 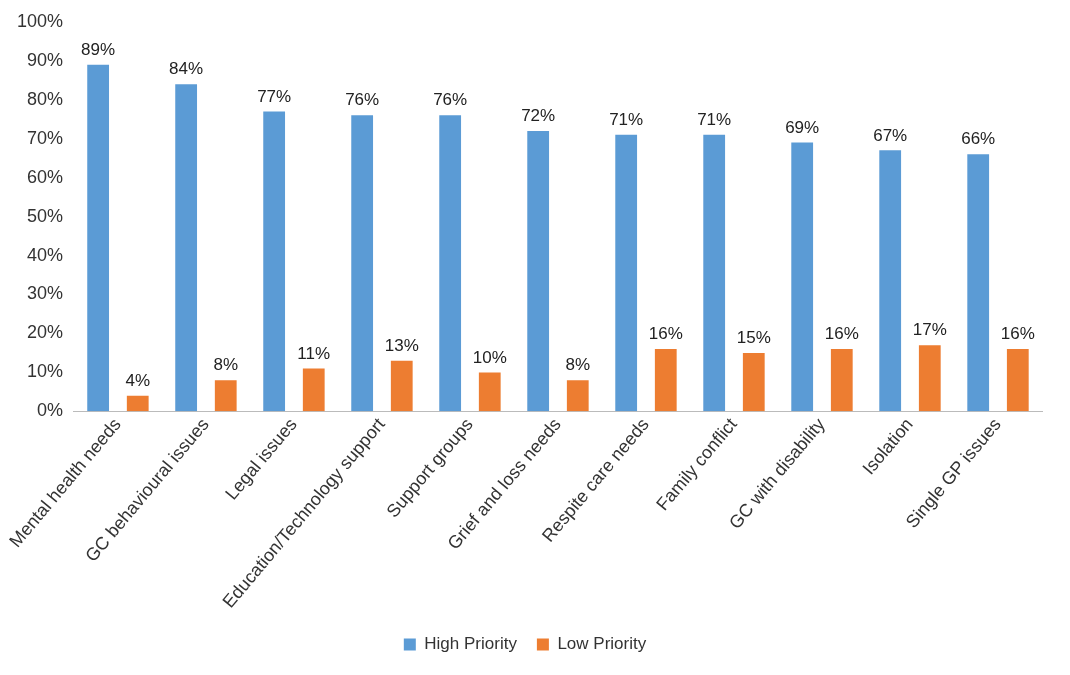 What do you see at coordinates (929, 330) in the screenshot?
I see `data-label: 17%` at bounding box center [929, 330].